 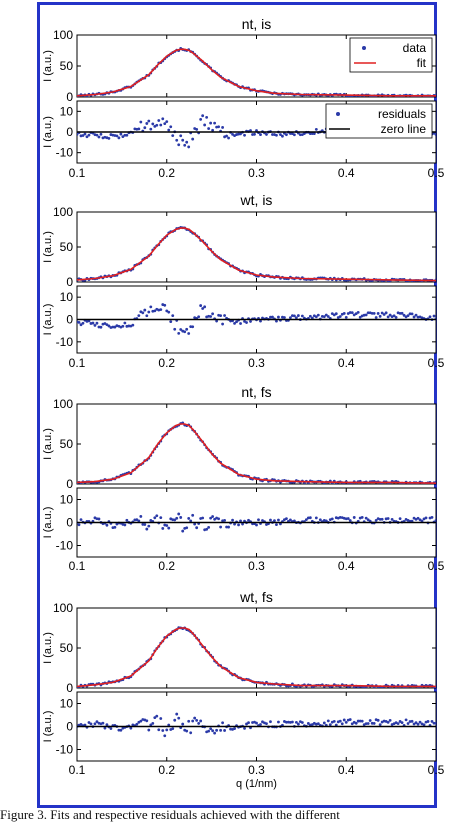 I want to click on x-tick-label: 0.3, so click(x=256, y=566).